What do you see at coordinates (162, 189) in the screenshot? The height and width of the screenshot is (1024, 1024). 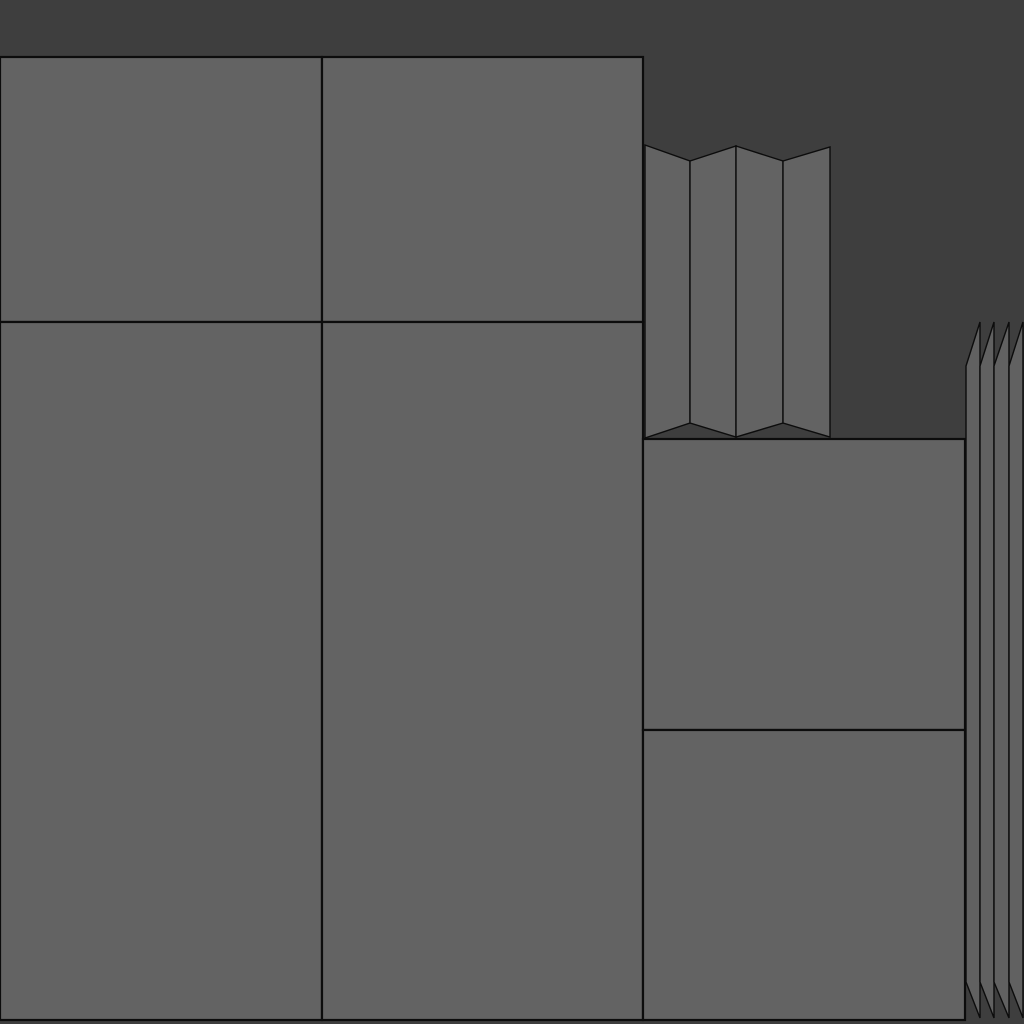 I see `panel-grid-top-left` at bounding box center [162, 189].